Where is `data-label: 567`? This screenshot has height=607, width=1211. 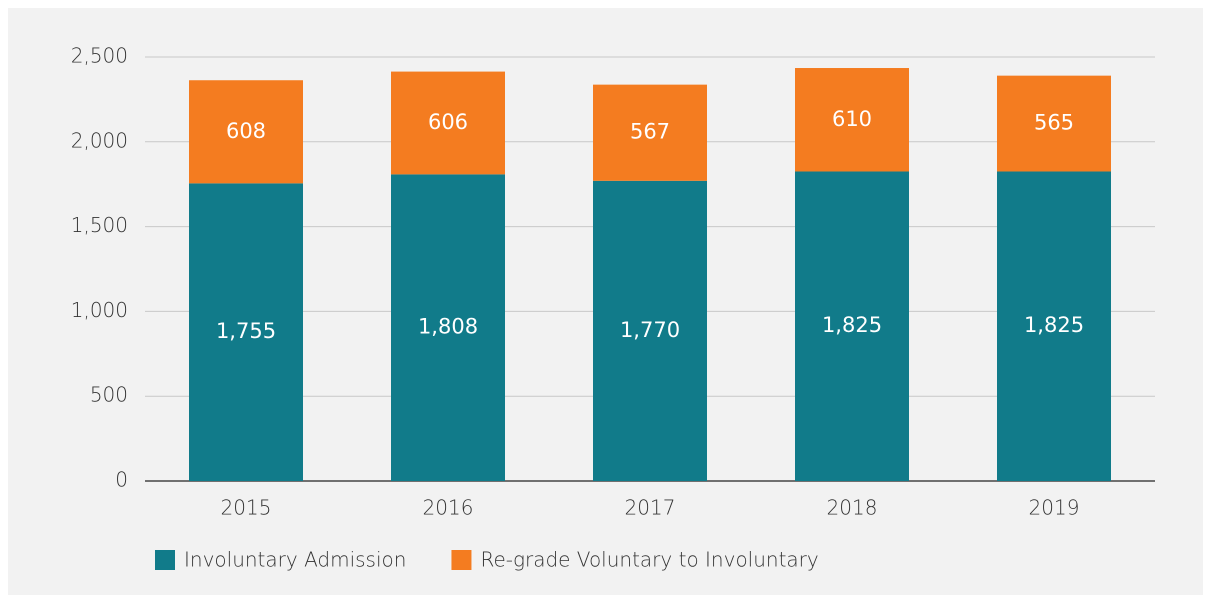
data-label: 567 is located at coordinates (650, 132).